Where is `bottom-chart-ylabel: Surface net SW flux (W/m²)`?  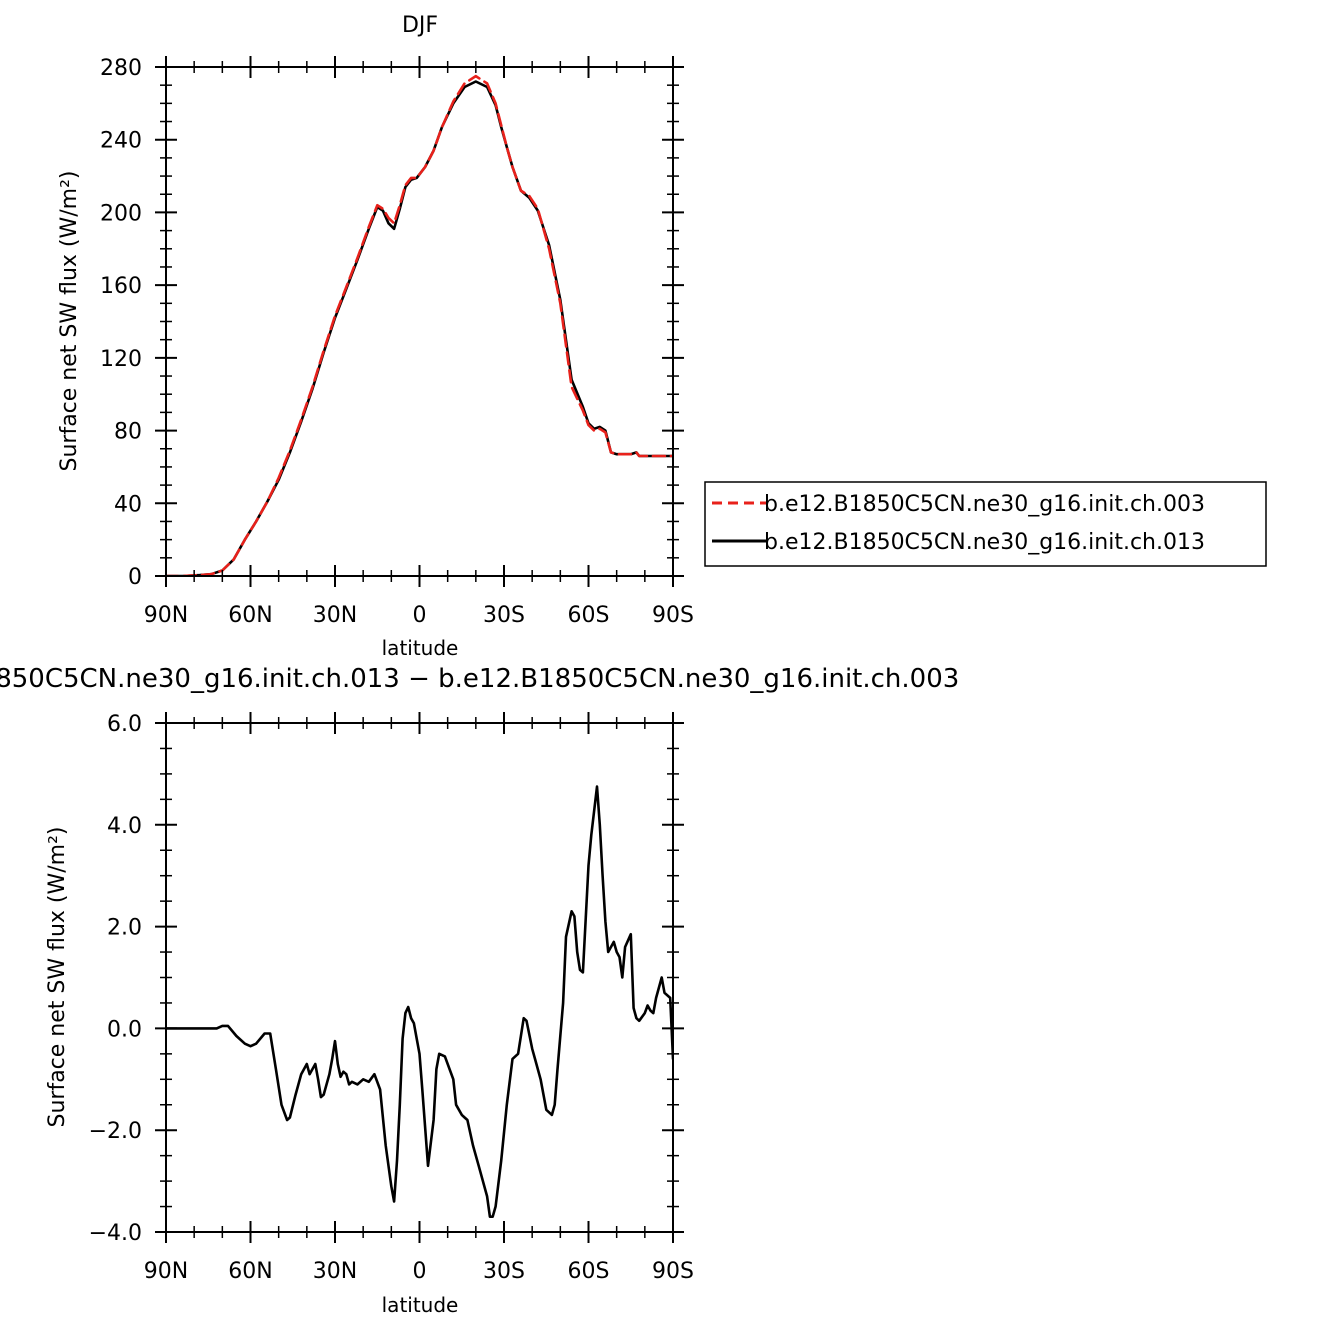
bottom-chart-ylabel: Surface net SW flux (W/m²) is located at coordinates (57, 976).